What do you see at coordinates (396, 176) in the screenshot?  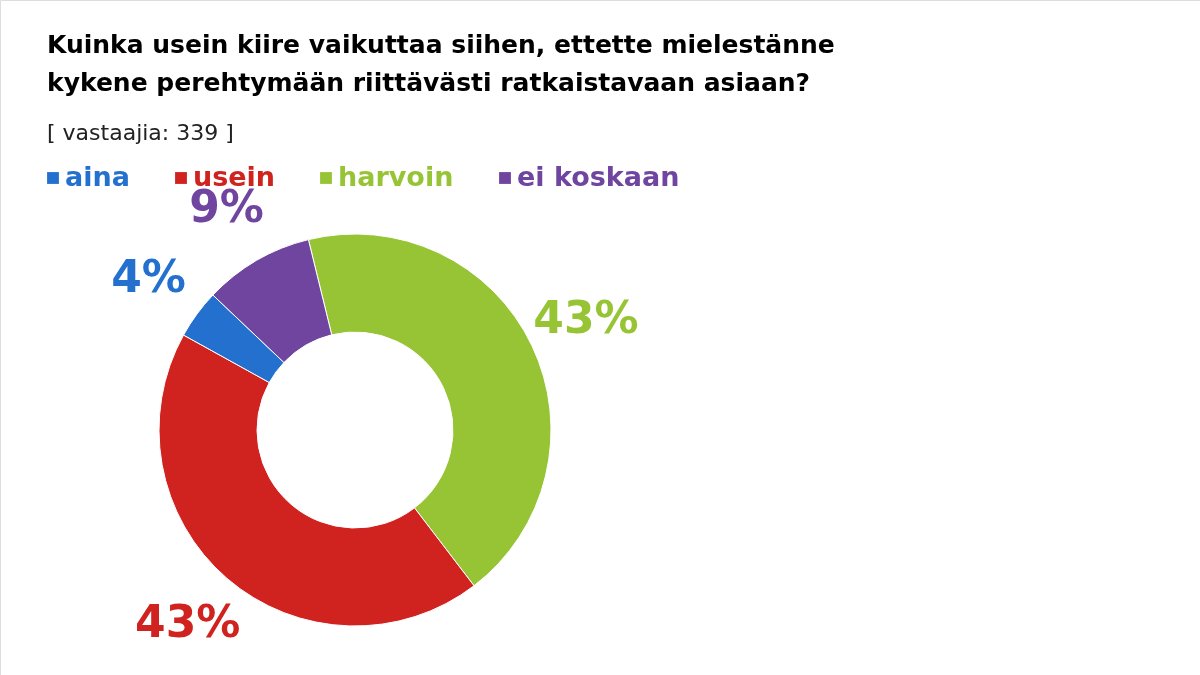 I see `legend-label: harvoin` at bounding box center [396, 176].